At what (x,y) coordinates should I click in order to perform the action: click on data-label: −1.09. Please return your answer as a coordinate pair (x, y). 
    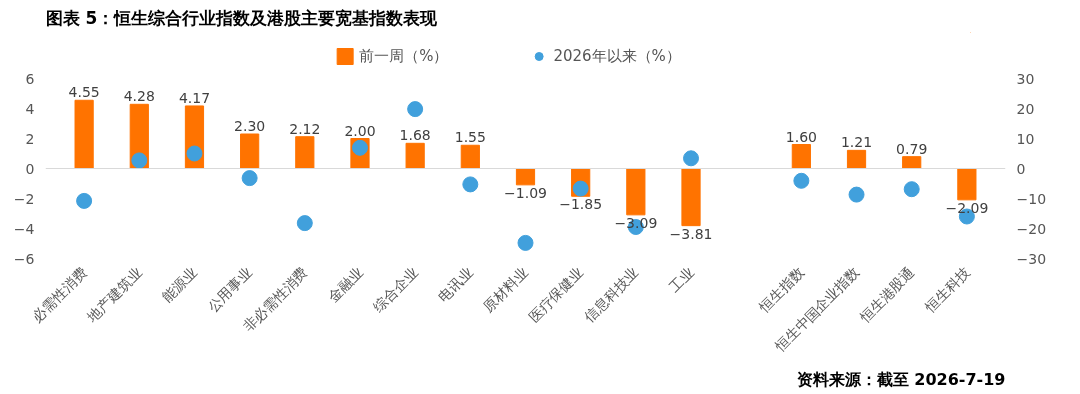
    Looking at the image, I should click on (525, 192).